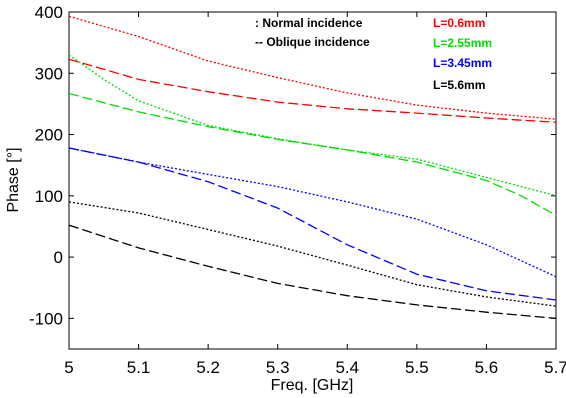  Describe the element at coordinates (49, 135) in the screenshot. I see `y-tick-label: 200` at that location.